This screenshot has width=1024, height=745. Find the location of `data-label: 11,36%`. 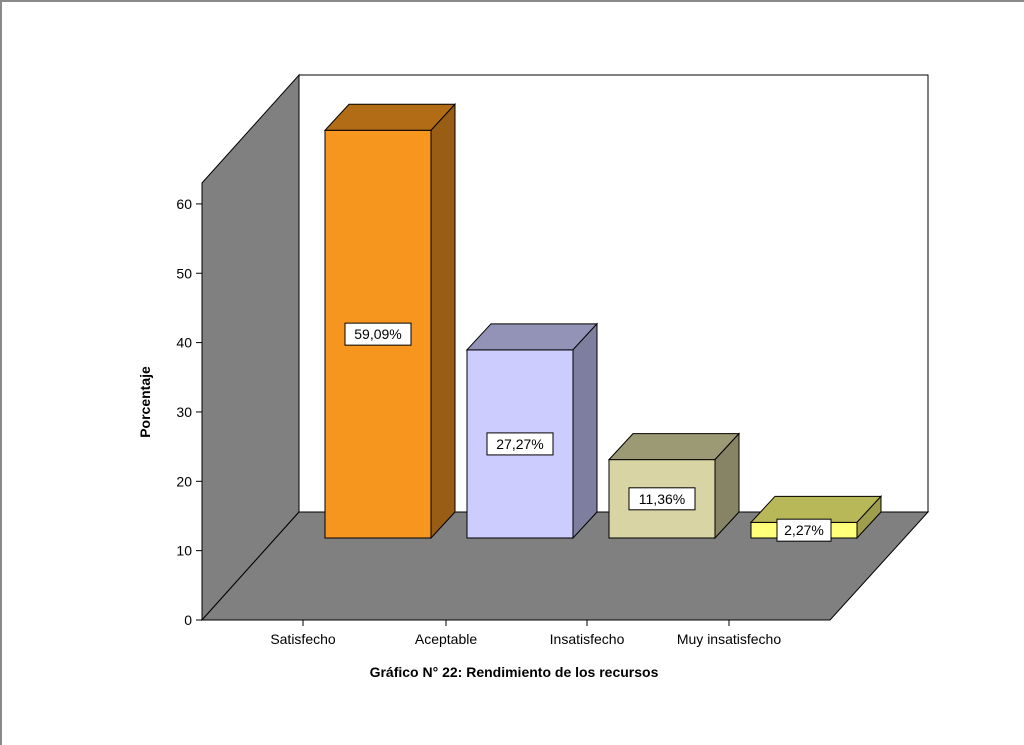

data-label: 11,36% is located at coordinates (662, 499).